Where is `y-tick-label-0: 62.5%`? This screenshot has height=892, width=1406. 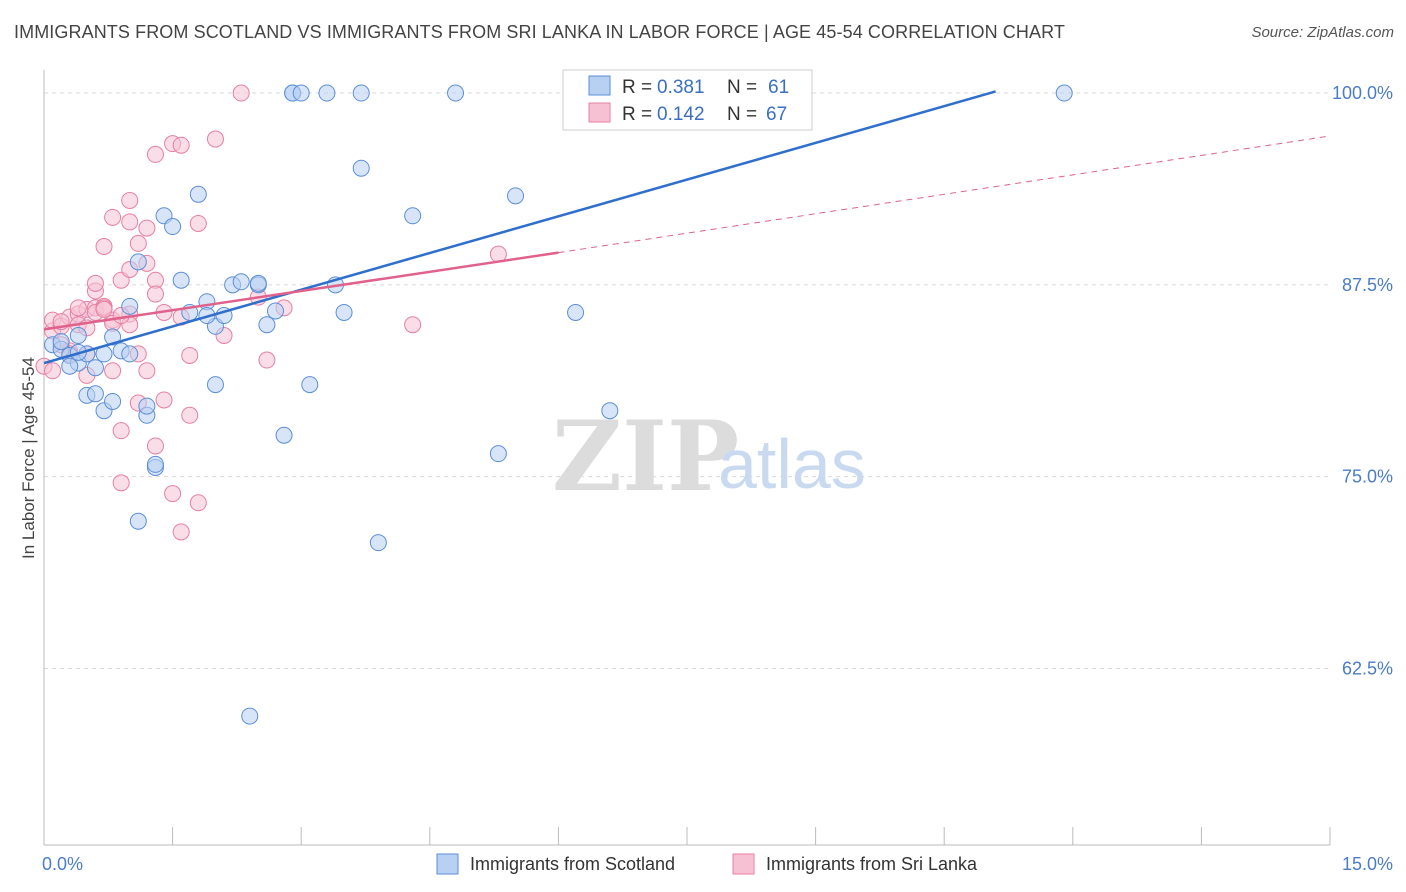 y-tick-label-0: 62.5% is located at coordinates (1367, 669).